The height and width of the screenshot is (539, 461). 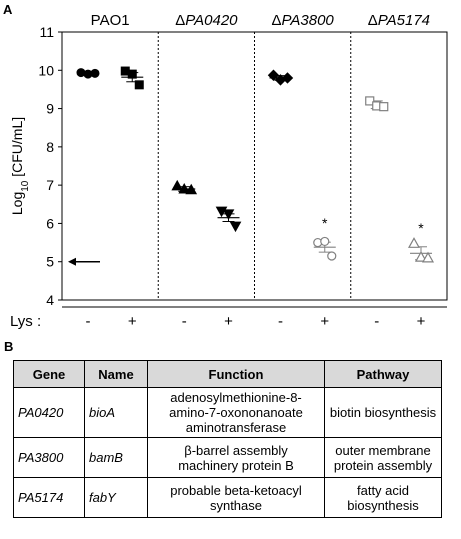 I want to click on panel-title: PAO1, so click(x=110, y=20).